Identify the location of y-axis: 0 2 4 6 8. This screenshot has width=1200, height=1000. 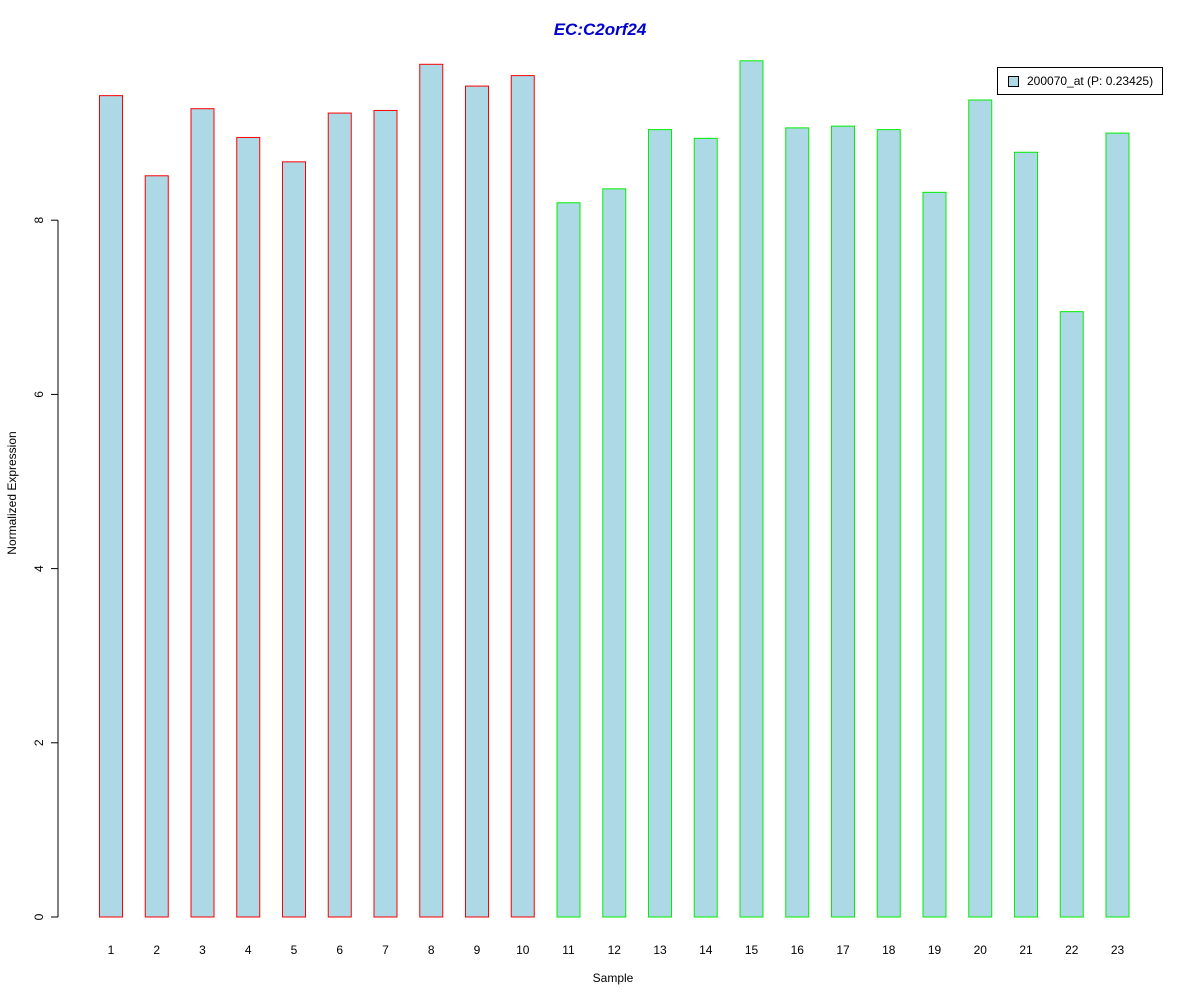
(45, 568).